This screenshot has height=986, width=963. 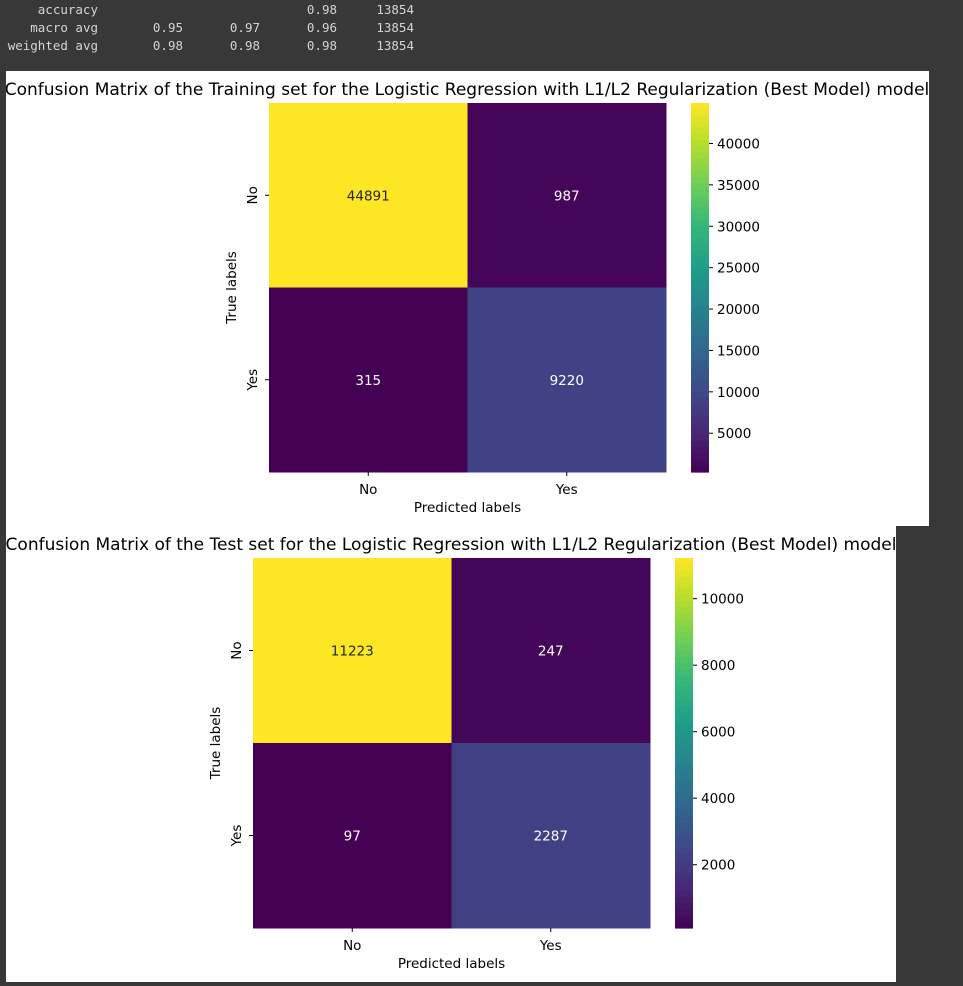 I want to click on report-recall: 0.98, so click(x=244, y=45).